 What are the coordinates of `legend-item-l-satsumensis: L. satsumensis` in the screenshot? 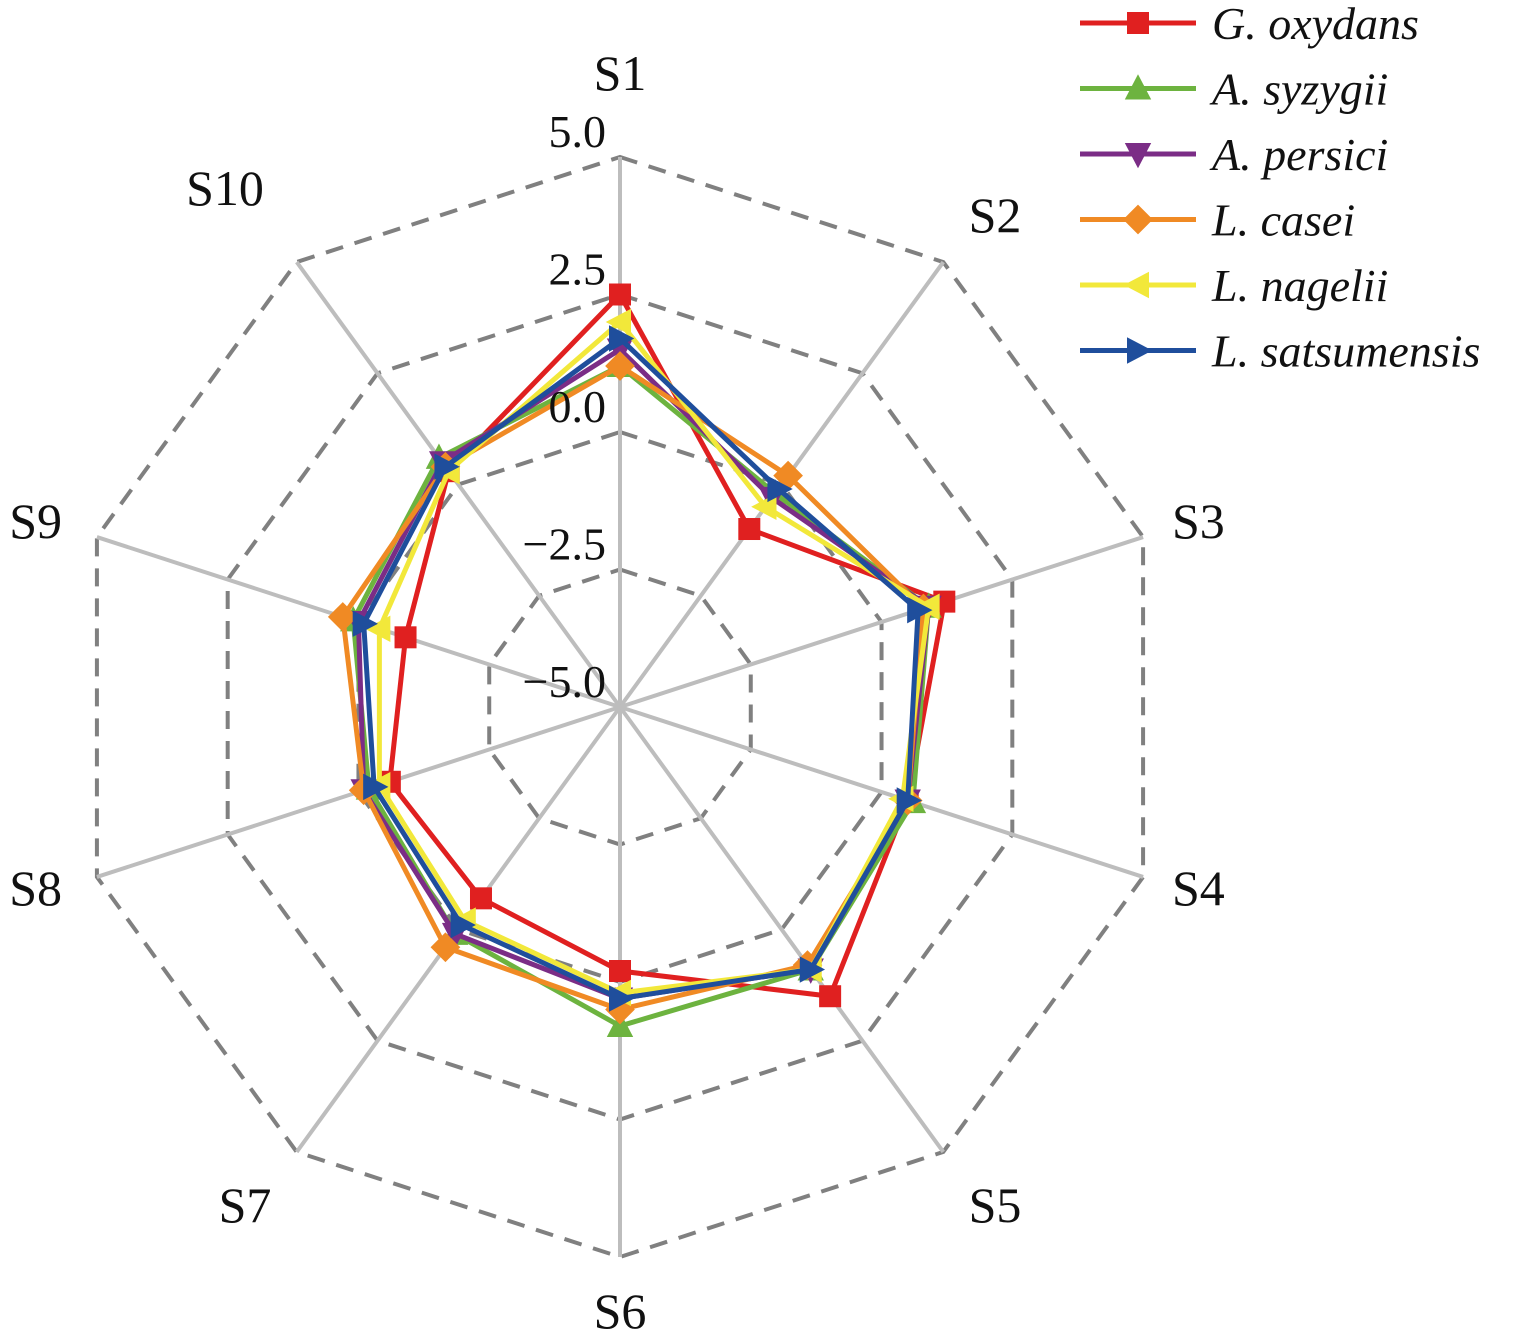 It's located at (1280, 351).